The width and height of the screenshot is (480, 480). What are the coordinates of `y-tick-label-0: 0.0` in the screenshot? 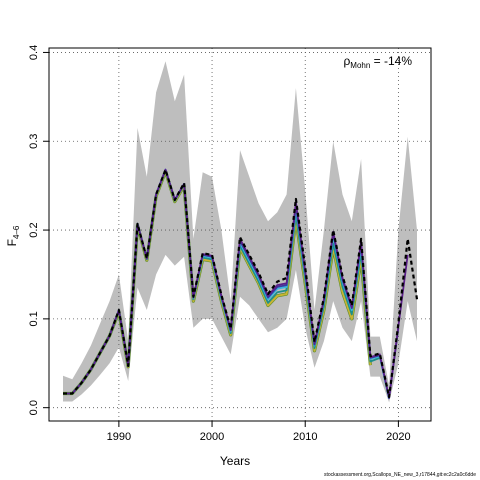 It's located at (34, 407).